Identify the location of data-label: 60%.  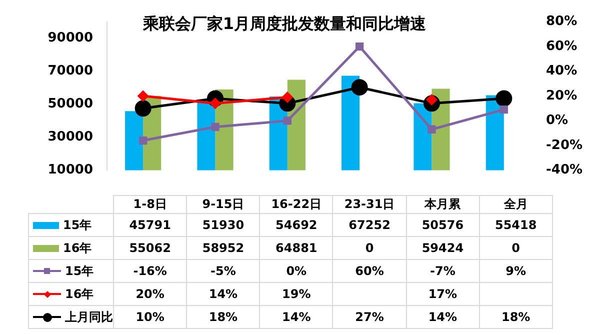
(369, 271).